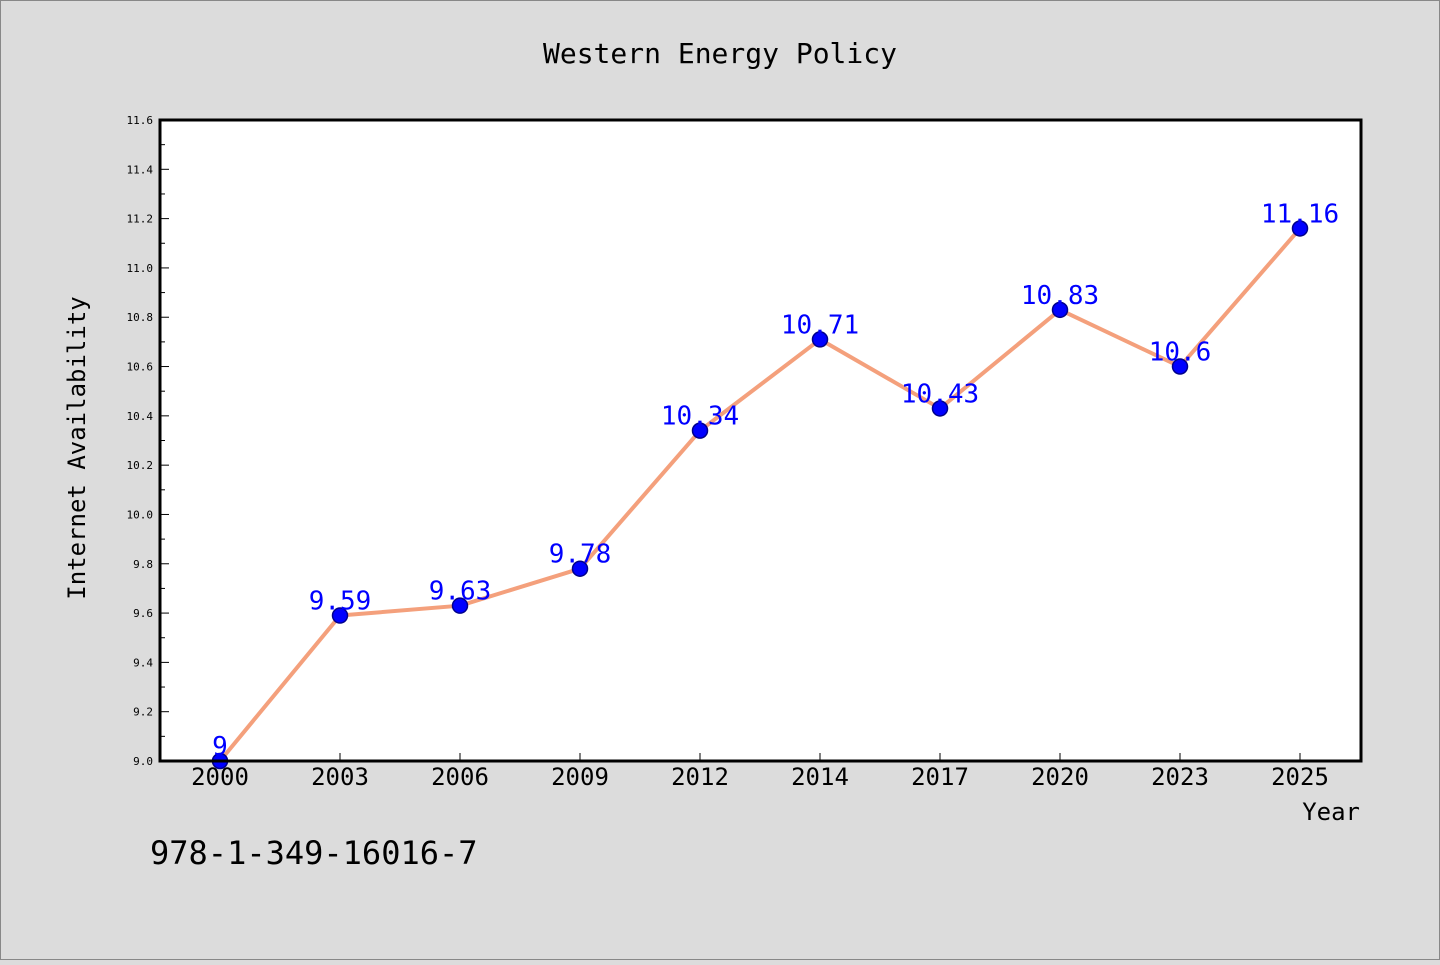  I want to click on data-label: 9.78, so click(580, 555).